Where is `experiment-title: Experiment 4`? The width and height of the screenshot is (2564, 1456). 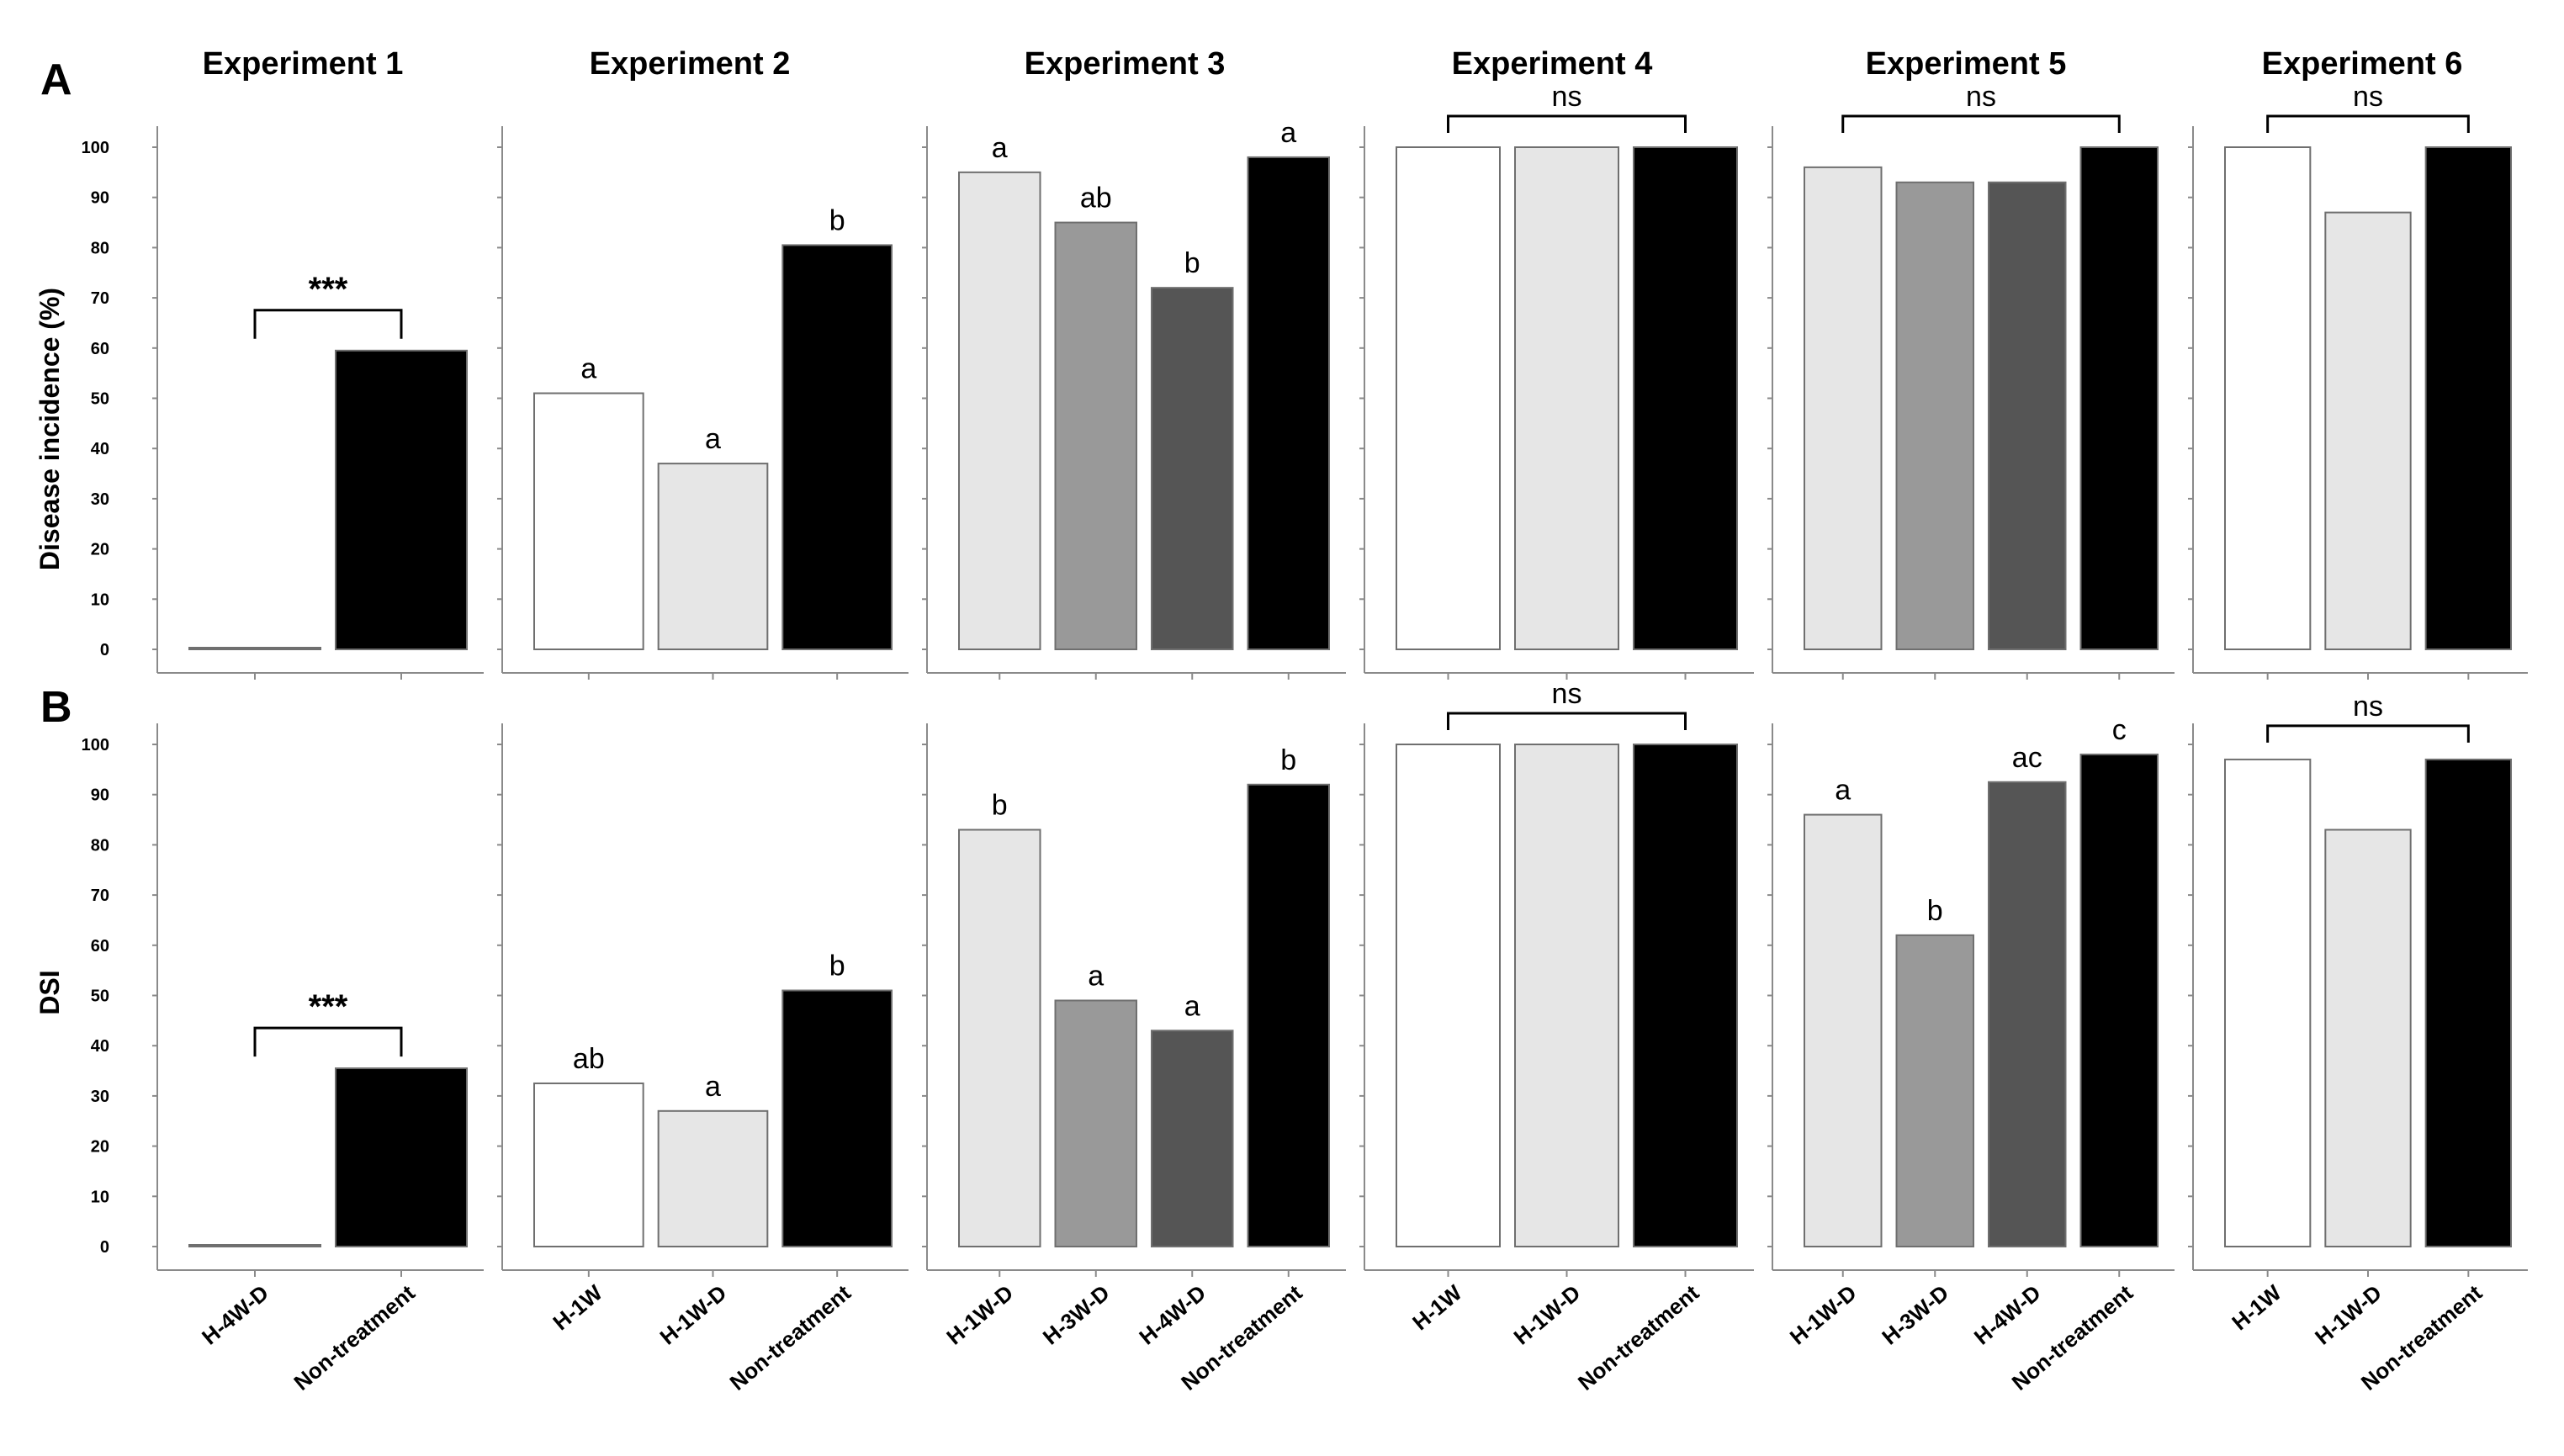
experiment-title: Experiment 4 is located at coordinates (1552, 64).